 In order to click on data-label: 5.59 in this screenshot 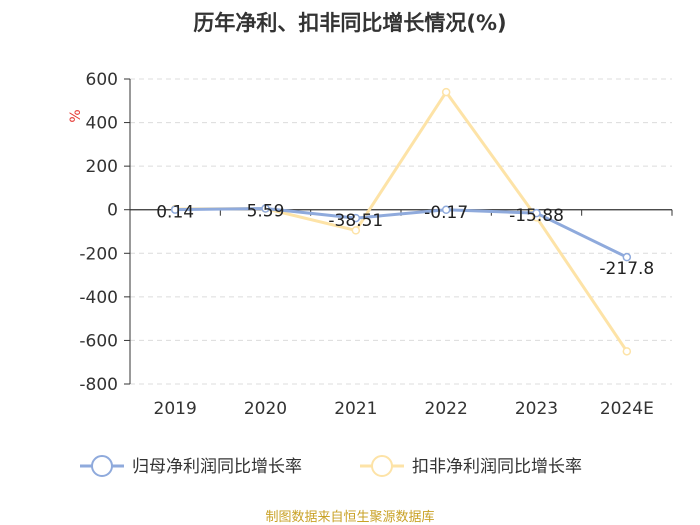, I will do `click(266, 211)`.